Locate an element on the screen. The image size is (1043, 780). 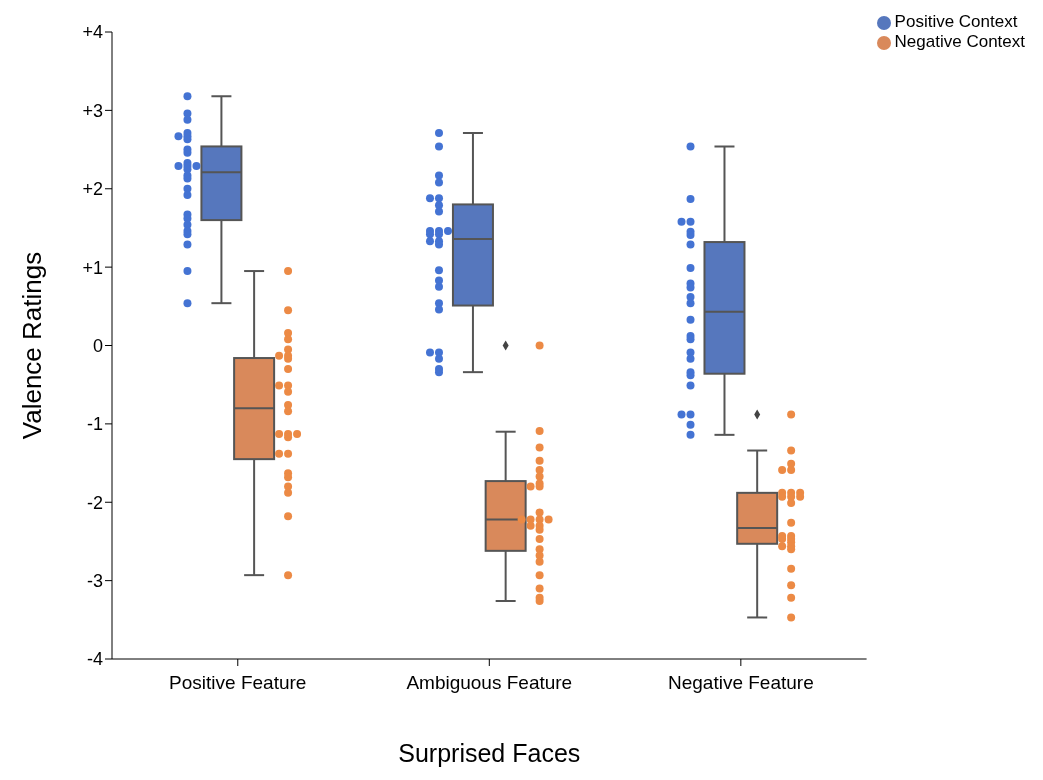
x-tick-label: Negative Feature is located at coordinates (740, 683).